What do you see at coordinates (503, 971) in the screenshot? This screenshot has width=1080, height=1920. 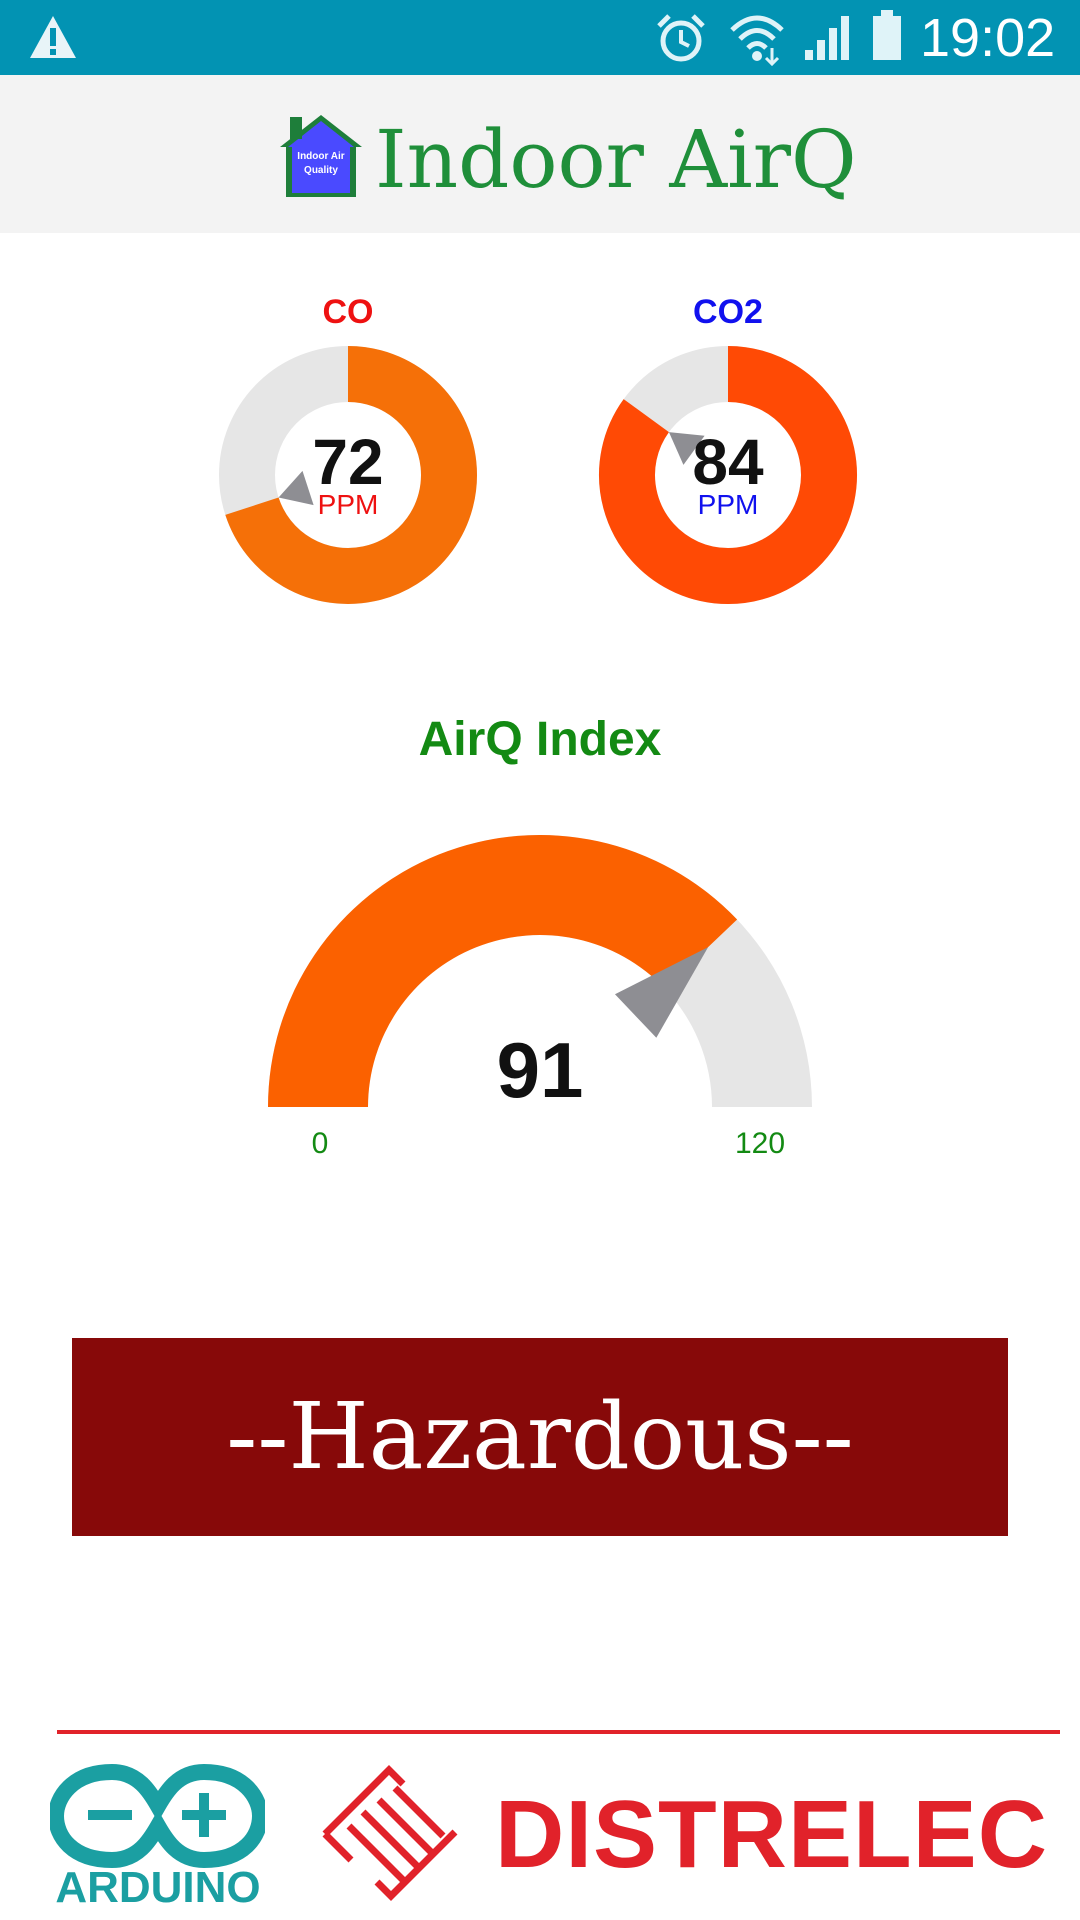 I see `airq-gauge-fill` at bounding box center [503, 971].